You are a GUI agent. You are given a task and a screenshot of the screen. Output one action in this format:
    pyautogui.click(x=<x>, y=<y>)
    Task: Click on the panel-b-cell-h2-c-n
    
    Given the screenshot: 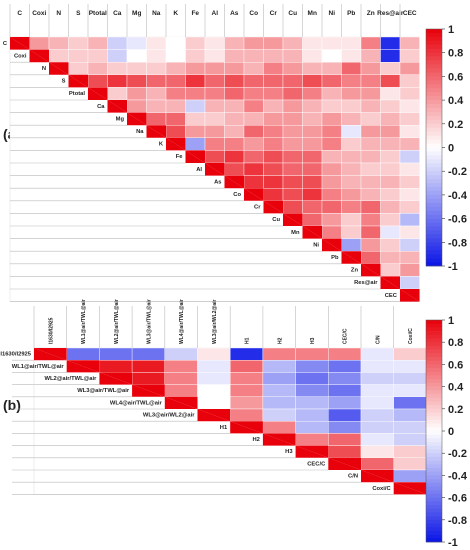 What is the action you would take?
    pyautogui.click(x=377, y=439)
    